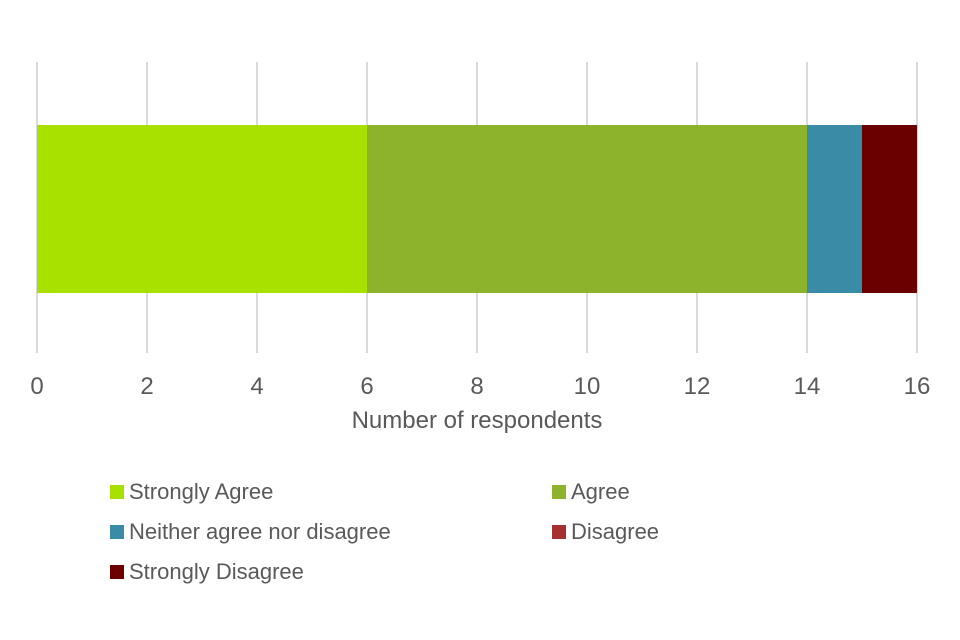 This screenshot has width=960, height=640. Describe the element at coordinates (260, 531) in the screenshot. I see `legend-label: Neither agree nor disagree` at that location.